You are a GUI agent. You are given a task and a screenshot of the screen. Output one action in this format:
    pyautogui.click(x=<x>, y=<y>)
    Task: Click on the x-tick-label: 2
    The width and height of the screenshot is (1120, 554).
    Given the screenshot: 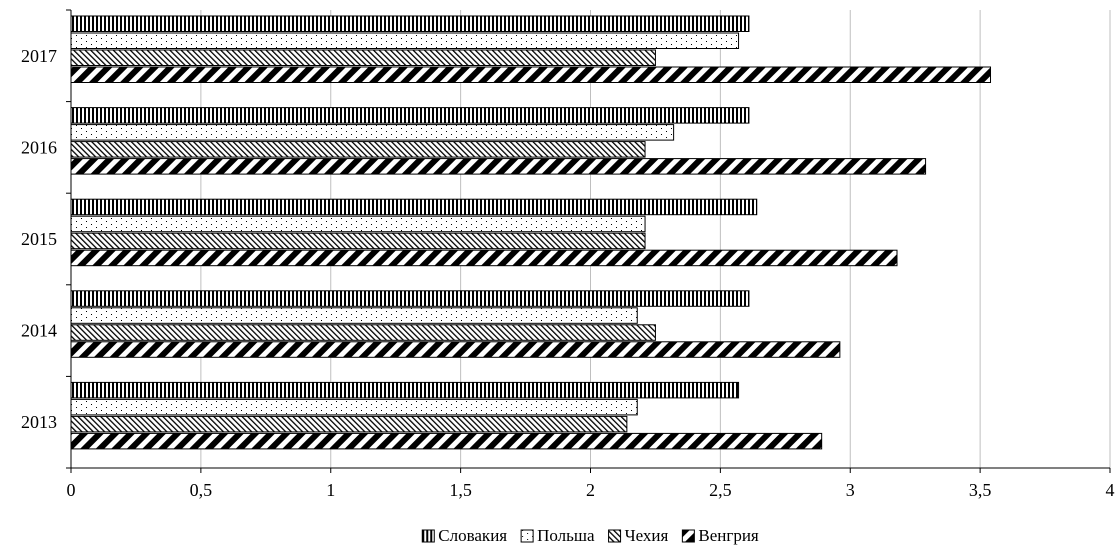 What is the action you would take?
    pyautogui.click(x=590, y=490)
    